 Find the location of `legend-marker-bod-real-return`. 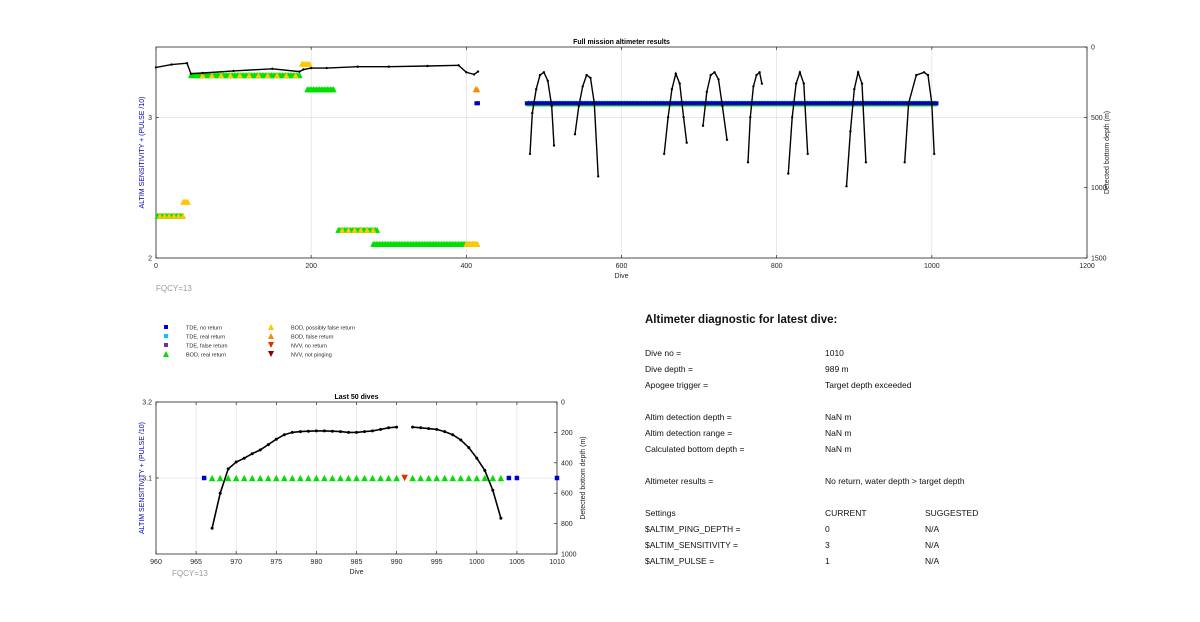

legend-marker-bod-real-return is located at coordinates (166, 354).